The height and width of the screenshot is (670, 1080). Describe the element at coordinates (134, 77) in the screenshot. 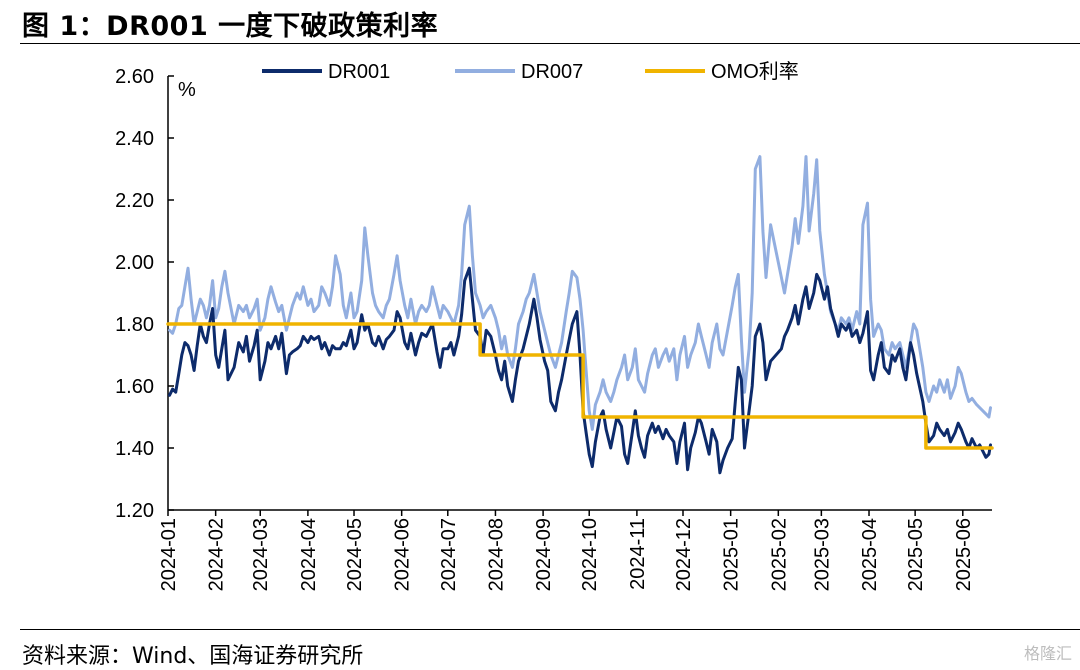

I see `y-tick-label: 2.60` at that location.